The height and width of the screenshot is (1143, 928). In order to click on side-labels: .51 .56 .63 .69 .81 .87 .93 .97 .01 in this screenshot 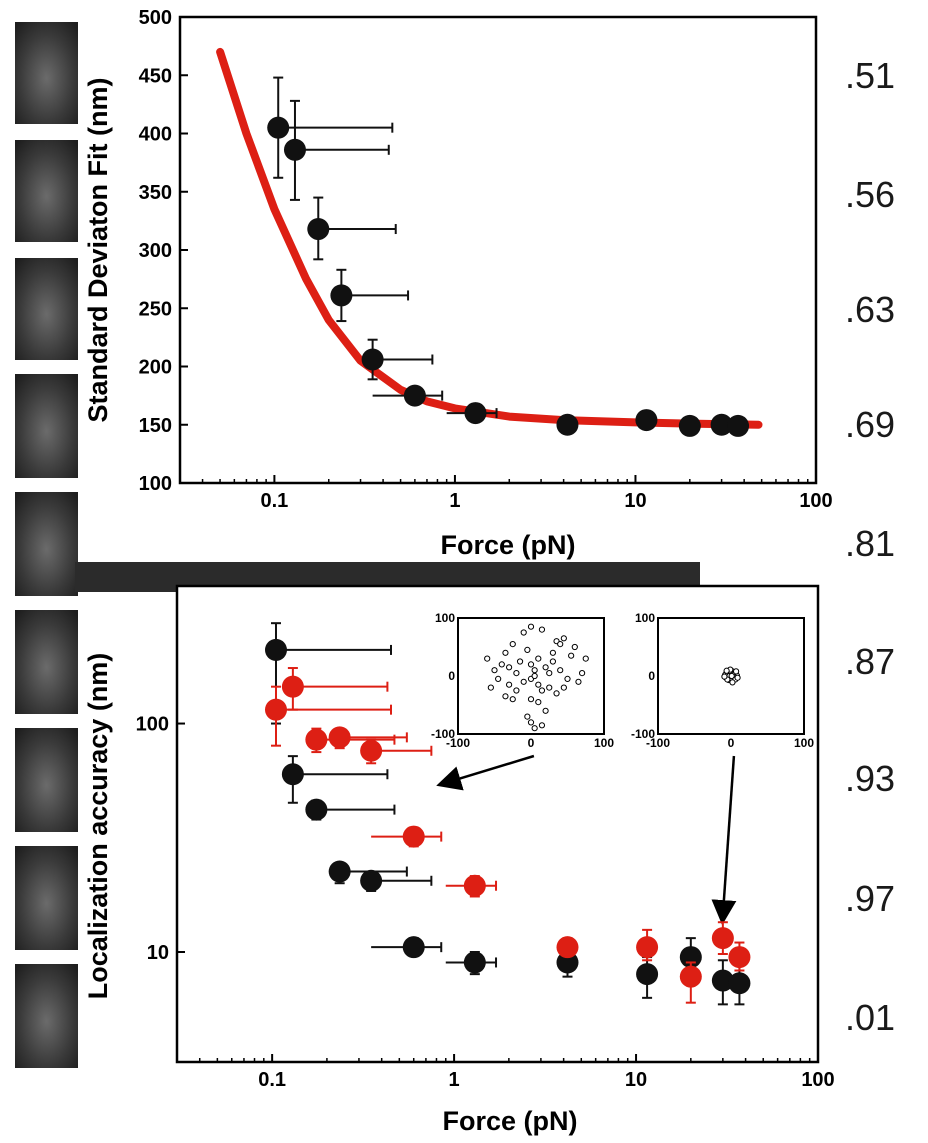, I will do `click(870, 546)`.